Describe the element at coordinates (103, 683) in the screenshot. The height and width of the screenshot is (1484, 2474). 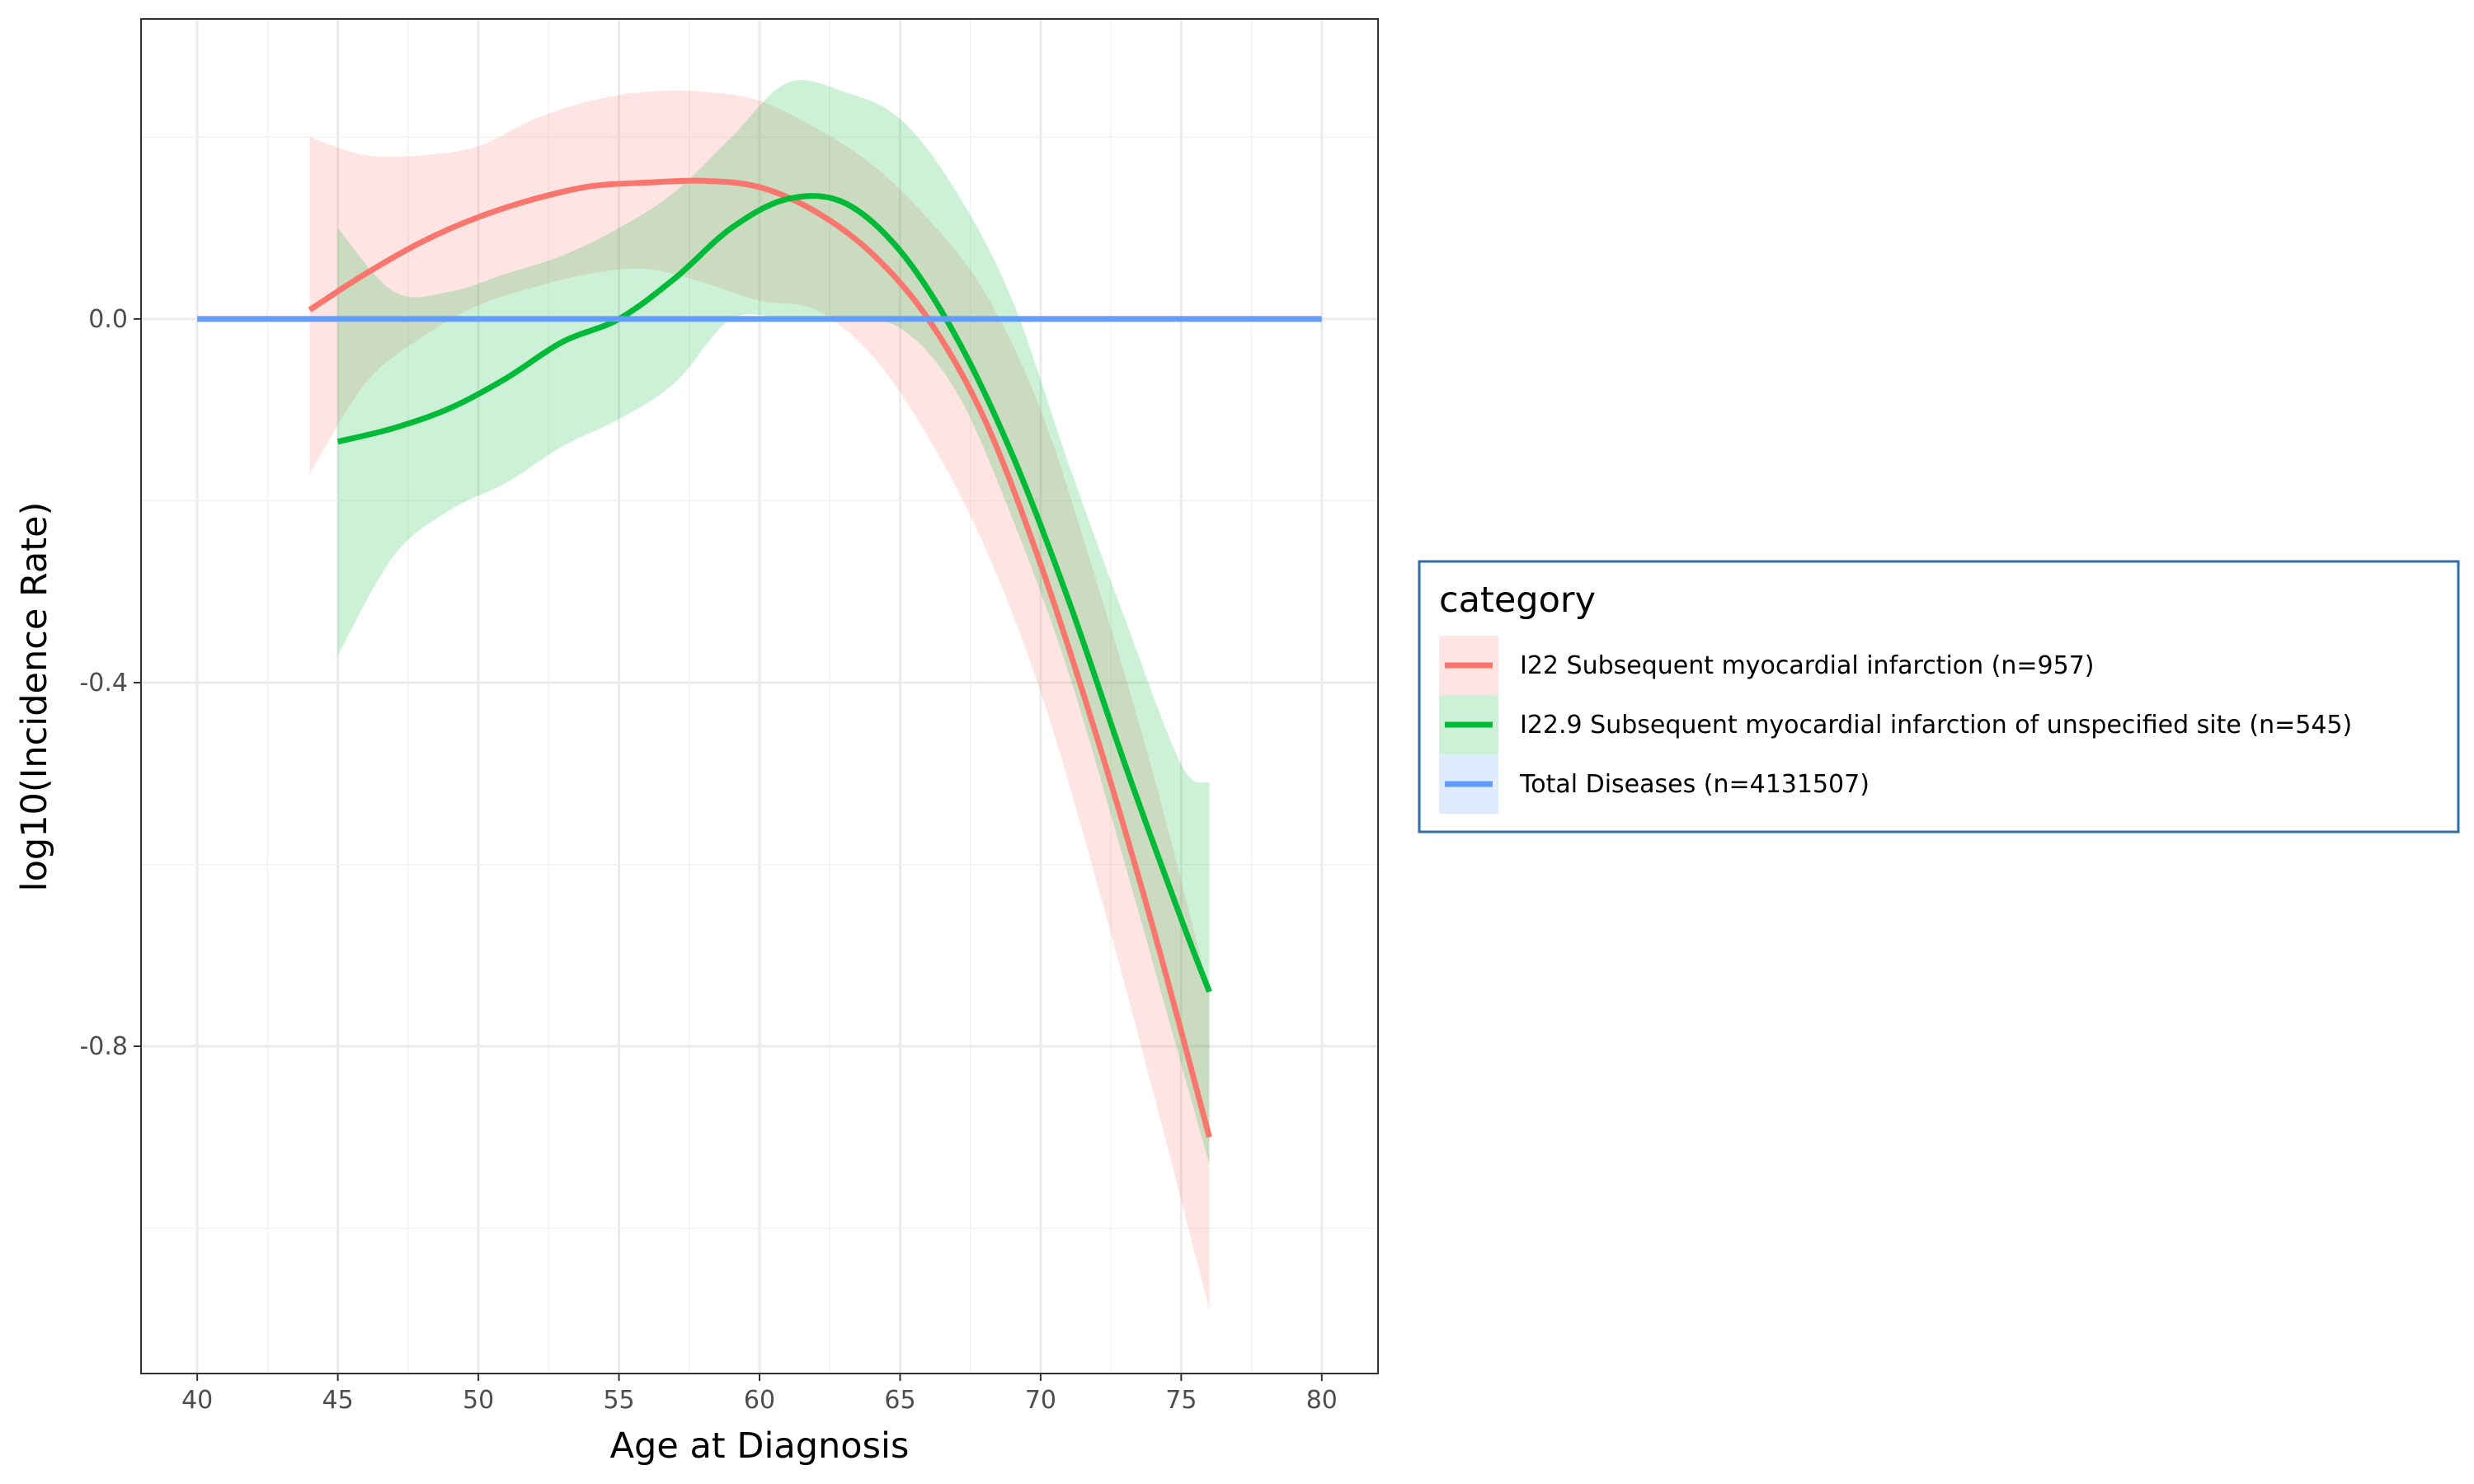
I see `y-tick-label: -0.4` at that location.